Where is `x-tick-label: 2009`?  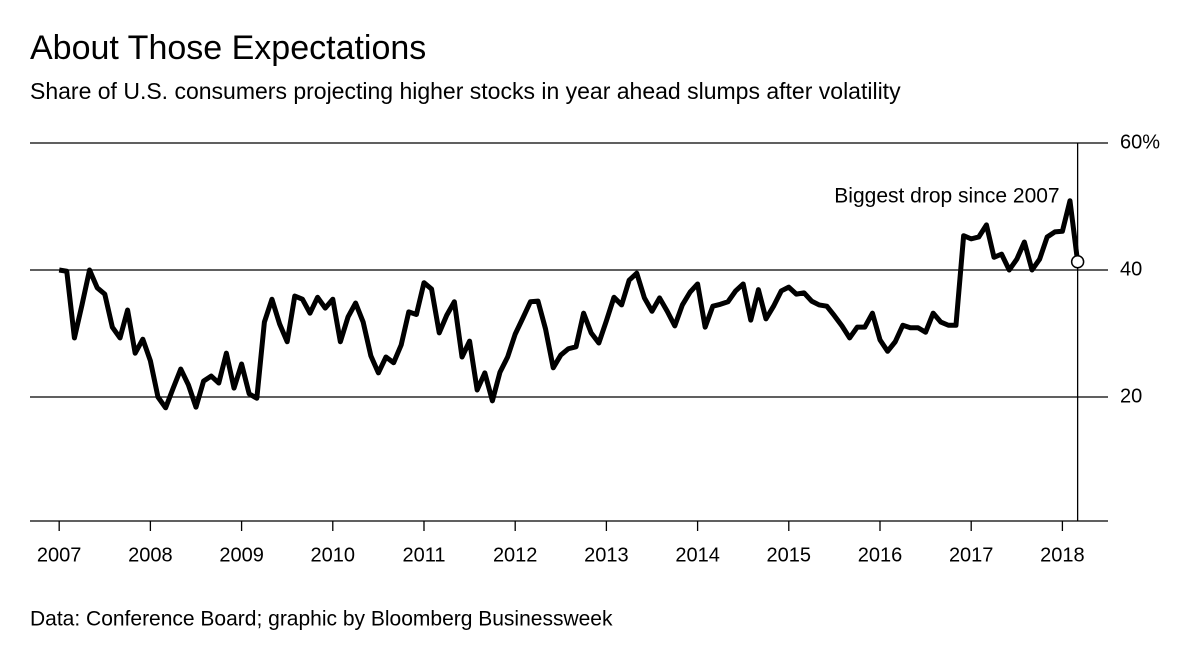 x-tick-label: 2009 is located at coordinates (241, 555).